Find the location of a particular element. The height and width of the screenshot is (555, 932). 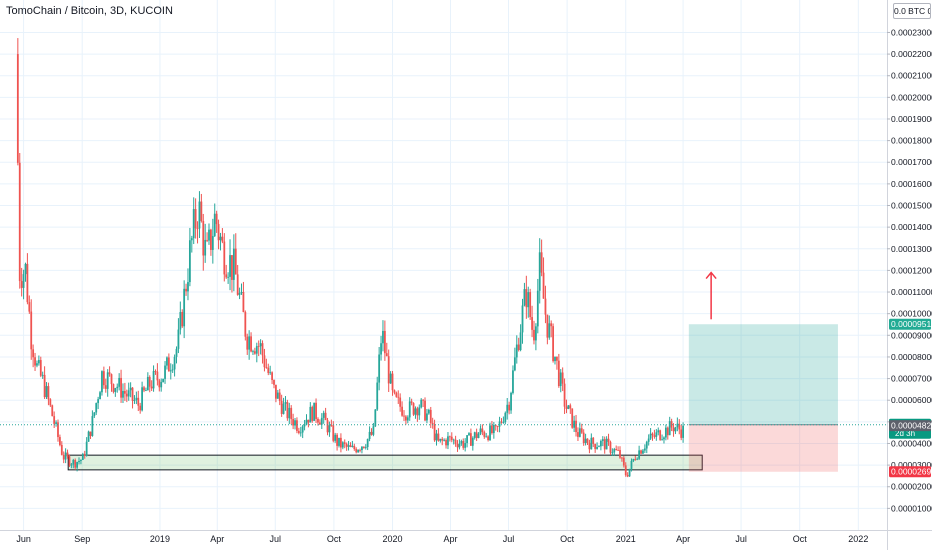

price-tick-label: 0.00021000 is located at coordinates (911, 76).